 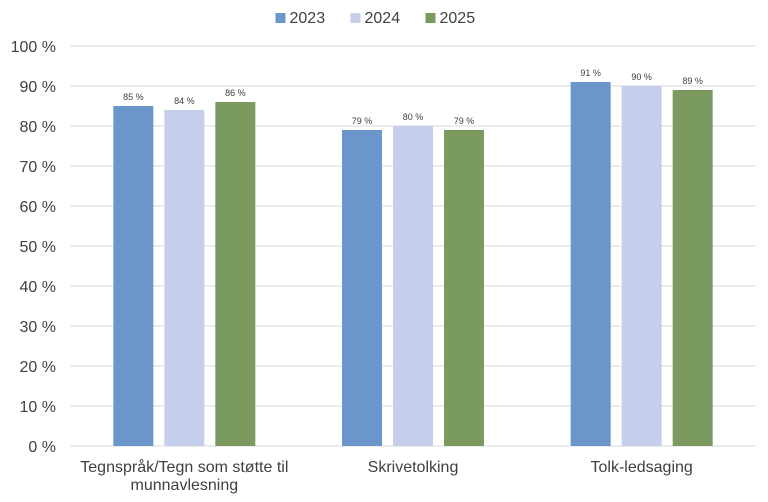 I want to click on y-tick-label: 0 %, so click(x=42, y=447).